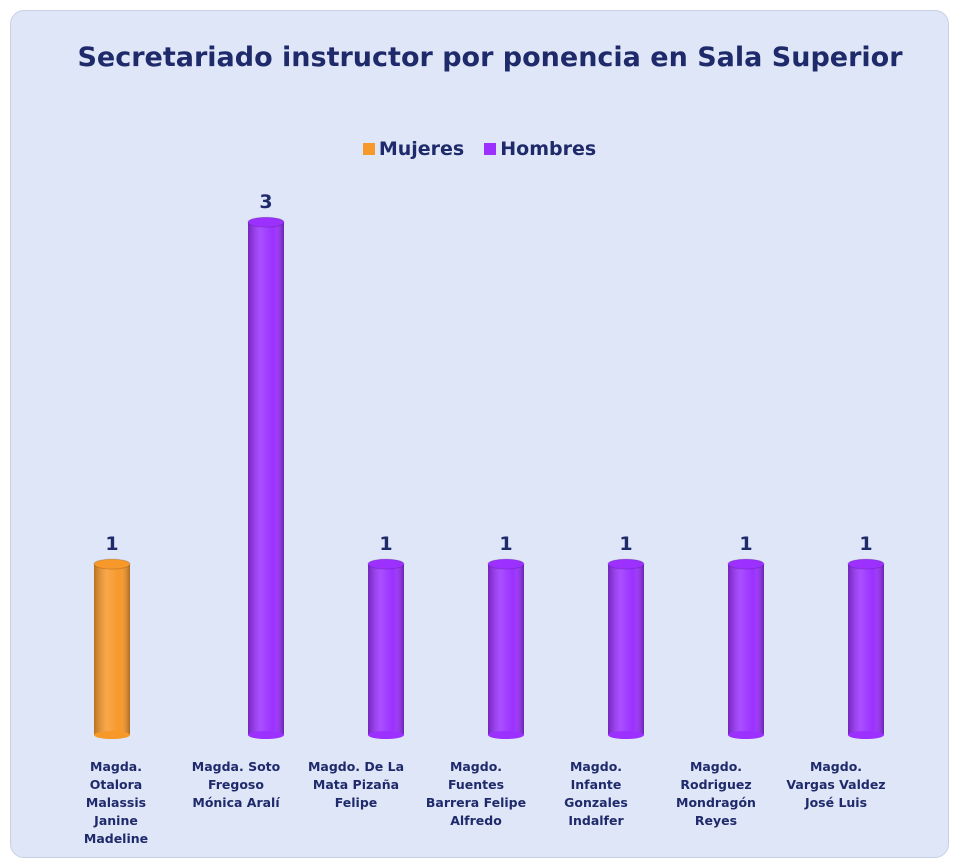 This screenshot has width=959, height=868. I want to click on legend: Mujeres Hombres, so click(479, 149).